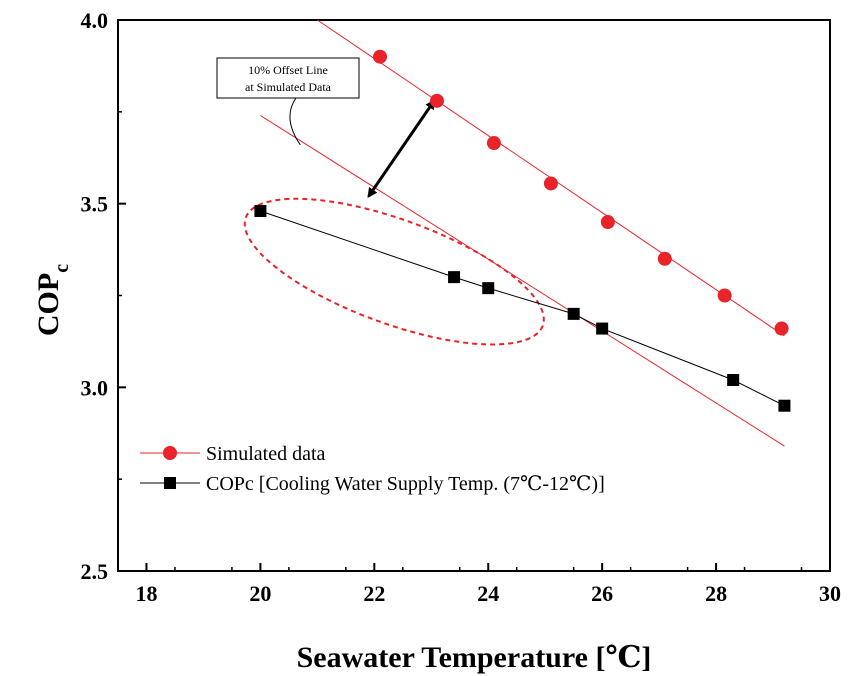  I want to click on y-axis-title-main: COP, so click(48, 304).